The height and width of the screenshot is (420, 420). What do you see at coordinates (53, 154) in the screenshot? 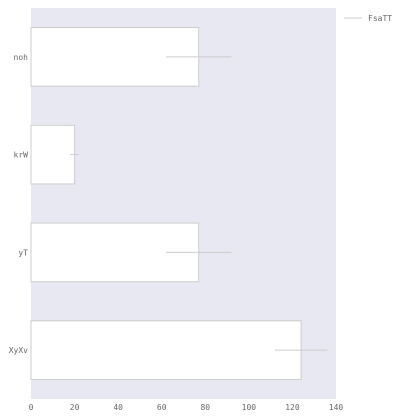
I see `bar-krW` at bounding box center [53, 154].